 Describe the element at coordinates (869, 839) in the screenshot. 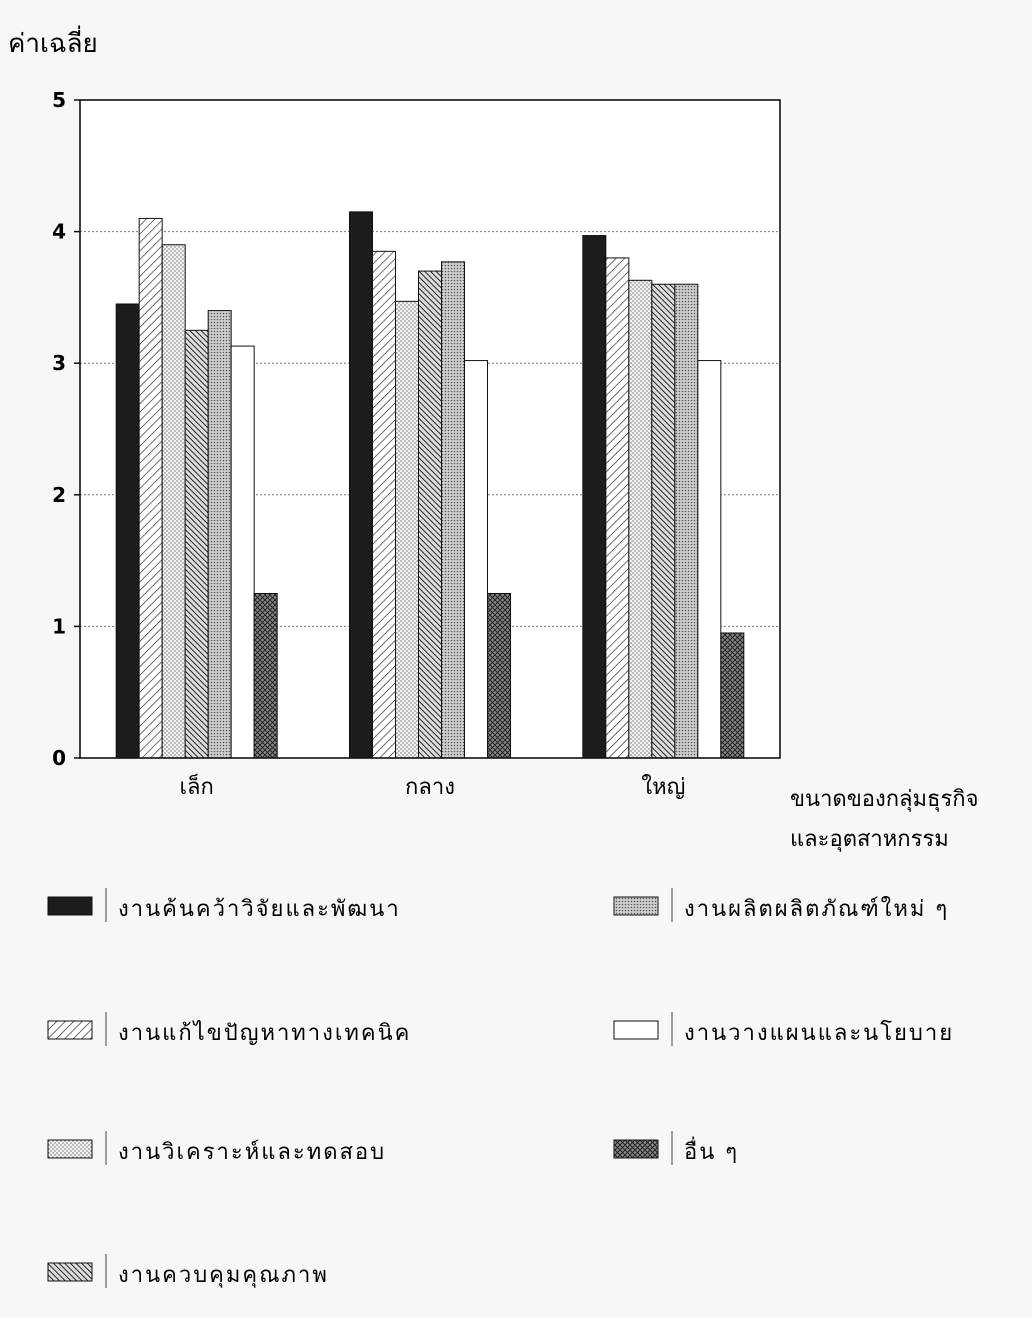

I see `x-axis-title-line-2: และอุตสาหกรรม` at that location.